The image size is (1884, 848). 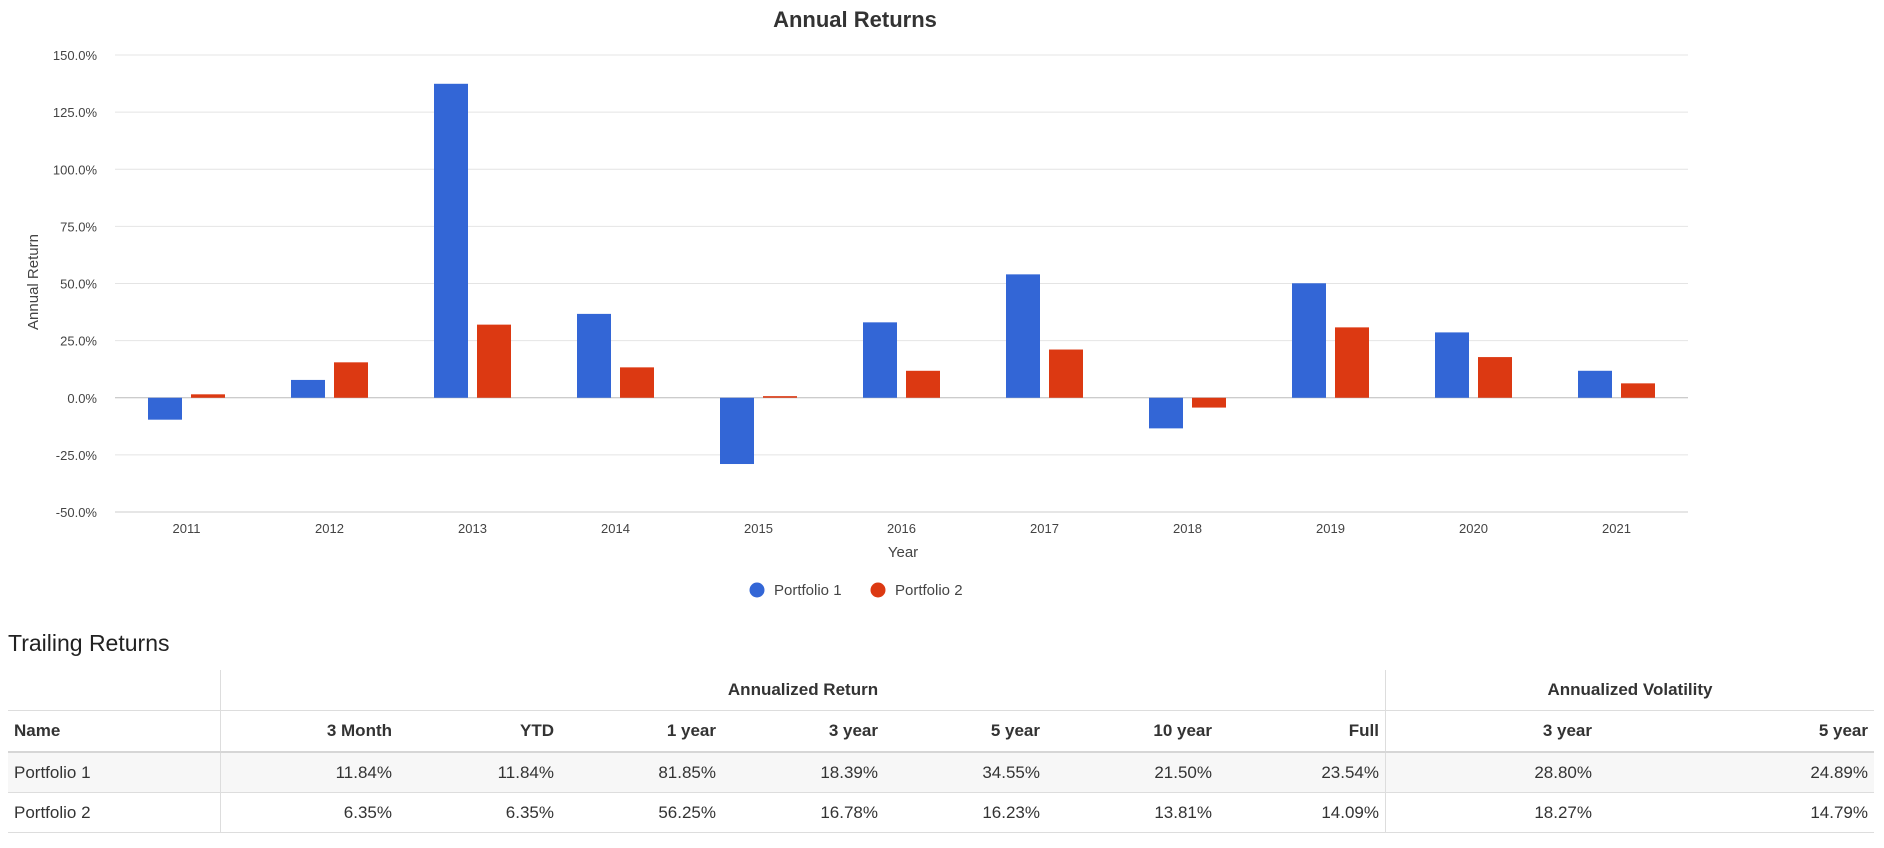 I want to click on y-tick-label: 50.0%, so click(x=78, y=284).